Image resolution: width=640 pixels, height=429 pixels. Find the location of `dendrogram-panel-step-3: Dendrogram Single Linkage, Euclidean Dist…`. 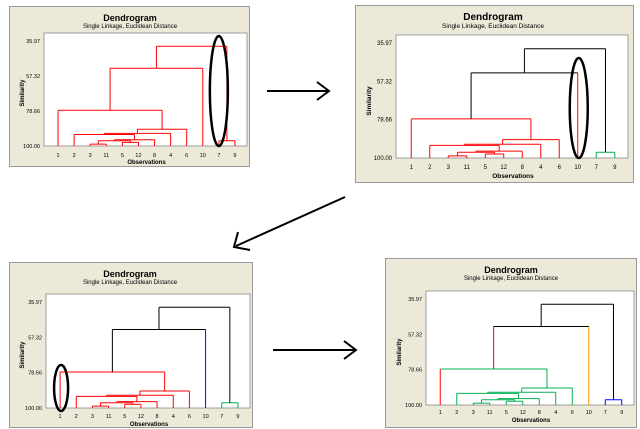

dendrogram-panel-step-3: Dendrogram Single Linkage, Euclidean Dist… is located at coordinates (131, 345).